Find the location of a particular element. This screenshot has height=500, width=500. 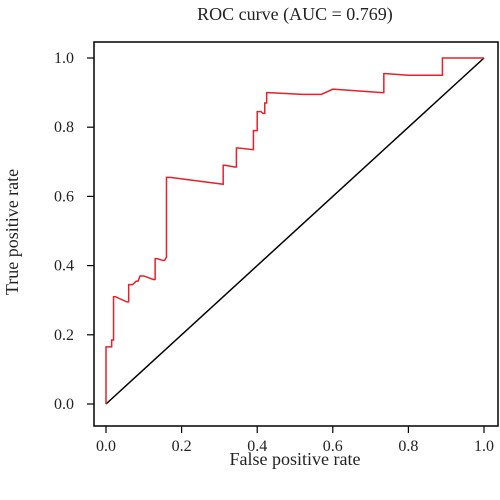

x-tick-label: 1.0 is located at coordinates (484, 446).